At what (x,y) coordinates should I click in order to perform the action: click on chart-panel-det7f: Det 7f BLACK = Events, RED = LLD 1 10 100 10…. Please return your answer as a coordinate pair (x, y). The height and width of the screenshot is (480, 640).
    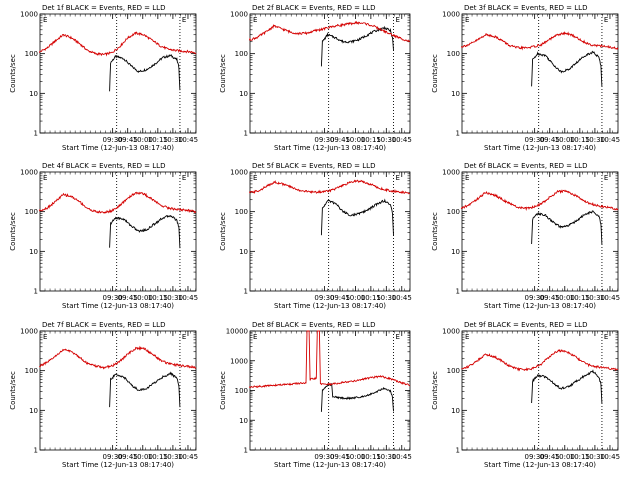
    Looking at the image, I should click on (103, 395).